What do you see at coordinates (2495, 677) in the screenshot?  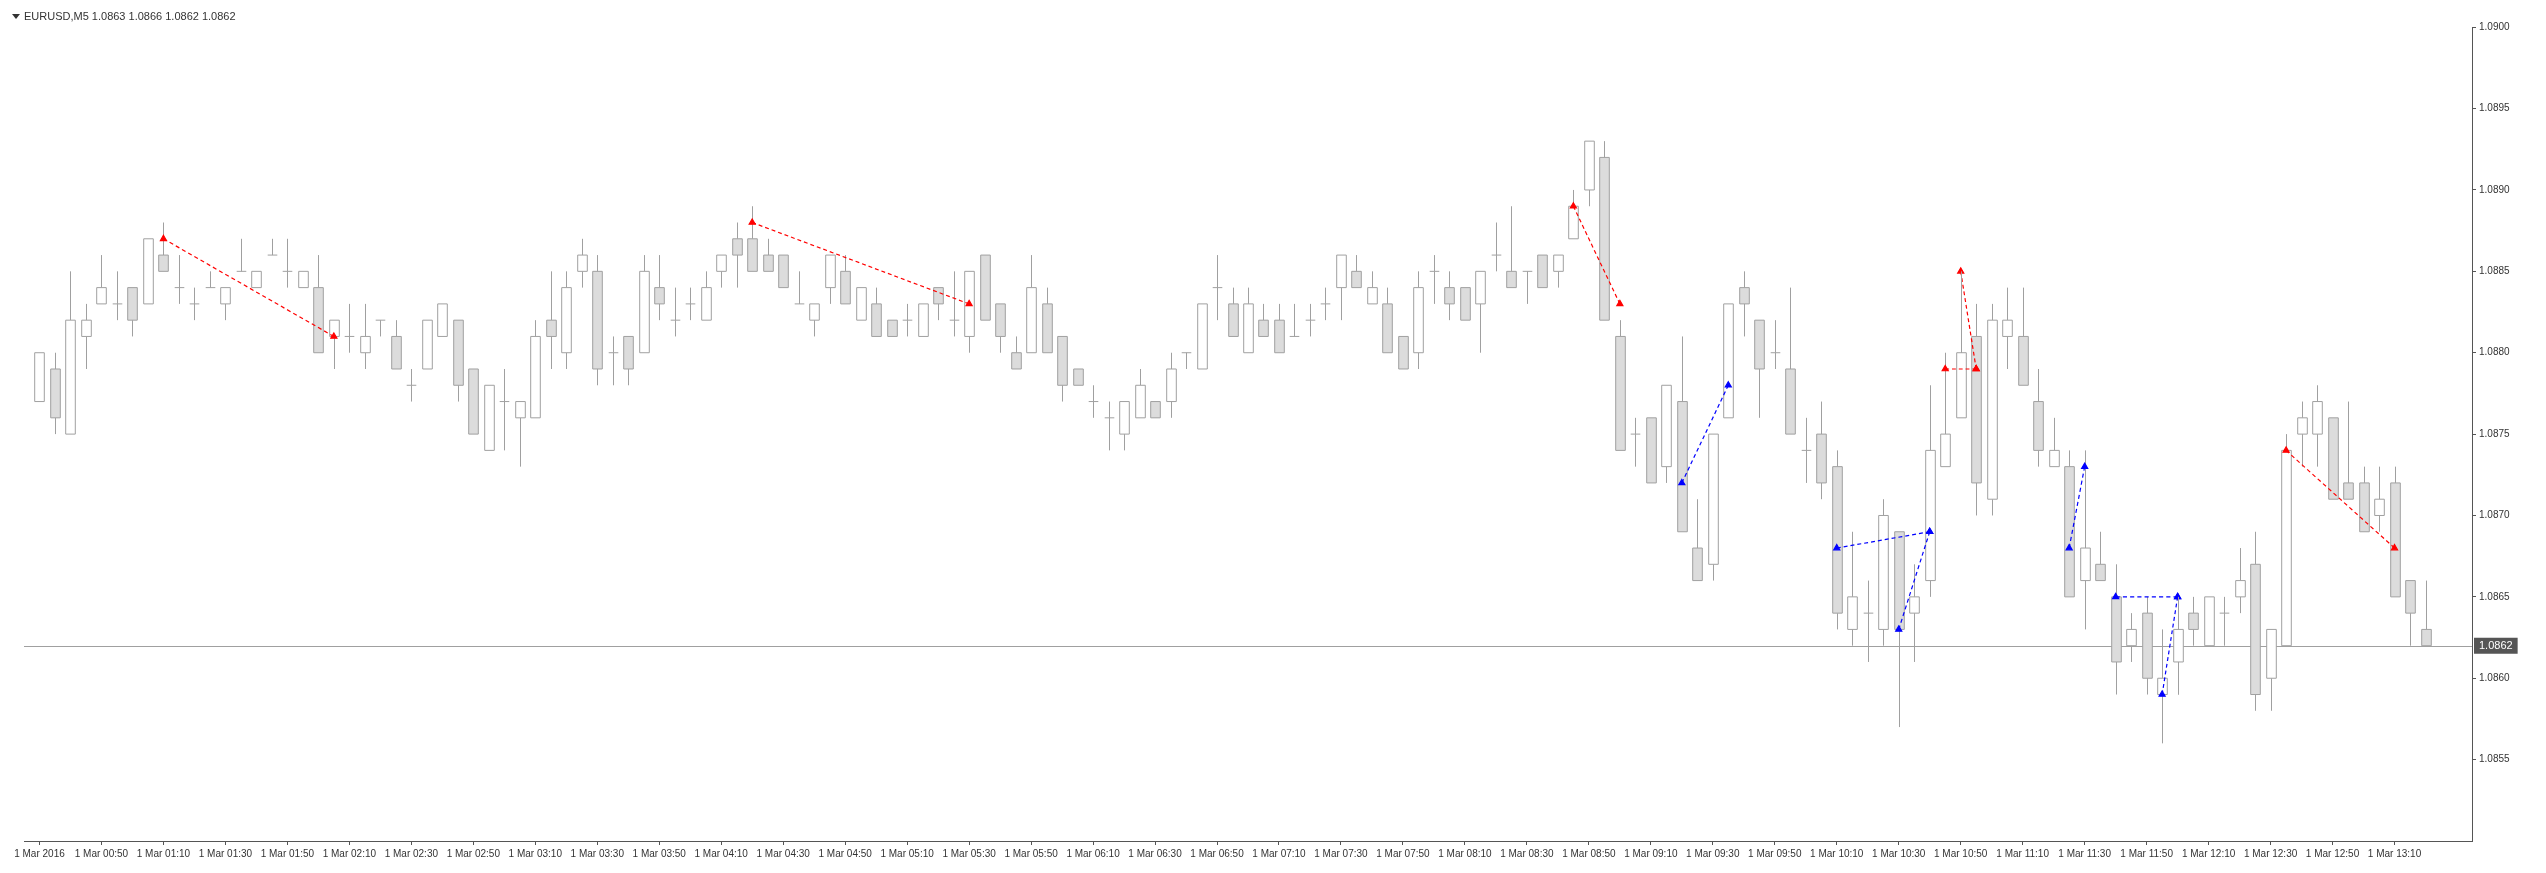 I see `y-tick-label: 1.0860` at bounding box center [2495, 677].